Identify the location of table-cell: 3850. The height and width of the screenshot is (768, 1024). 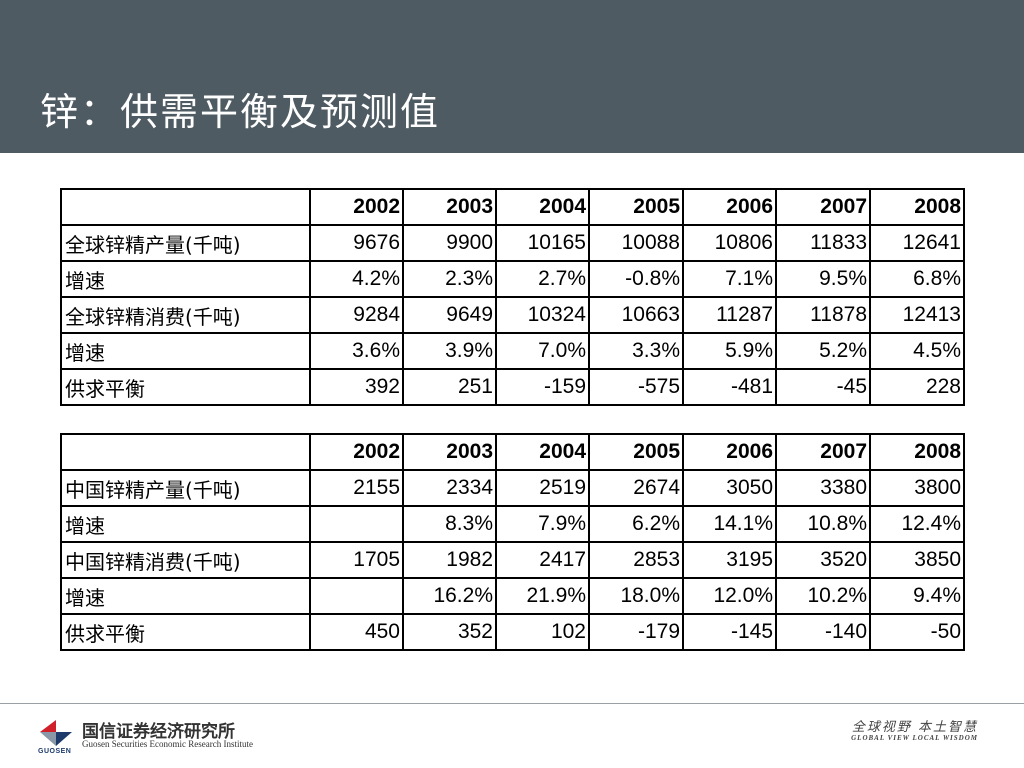
(917, 560).